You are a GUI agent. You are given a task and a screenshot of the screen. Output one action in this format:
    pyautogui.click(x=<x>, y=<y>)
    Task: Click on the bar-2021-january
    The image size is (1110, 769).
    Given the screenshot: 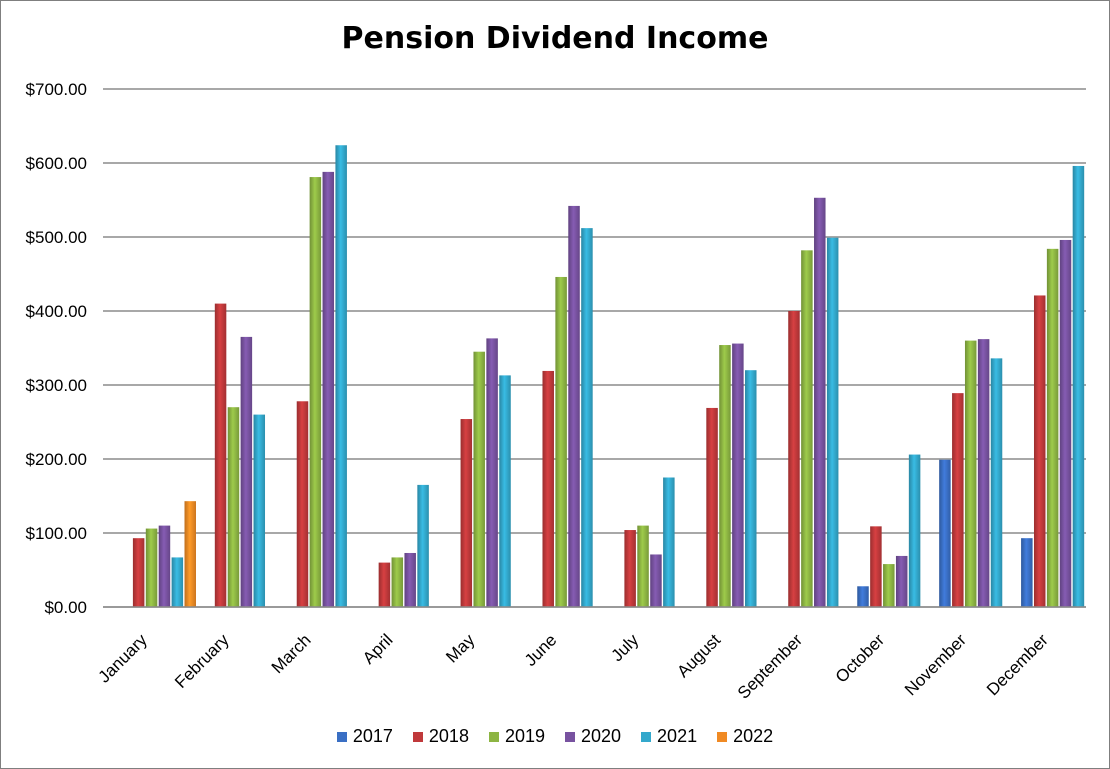 What is the action you would take?
    pyautogui.click(x=177, y=582)
    